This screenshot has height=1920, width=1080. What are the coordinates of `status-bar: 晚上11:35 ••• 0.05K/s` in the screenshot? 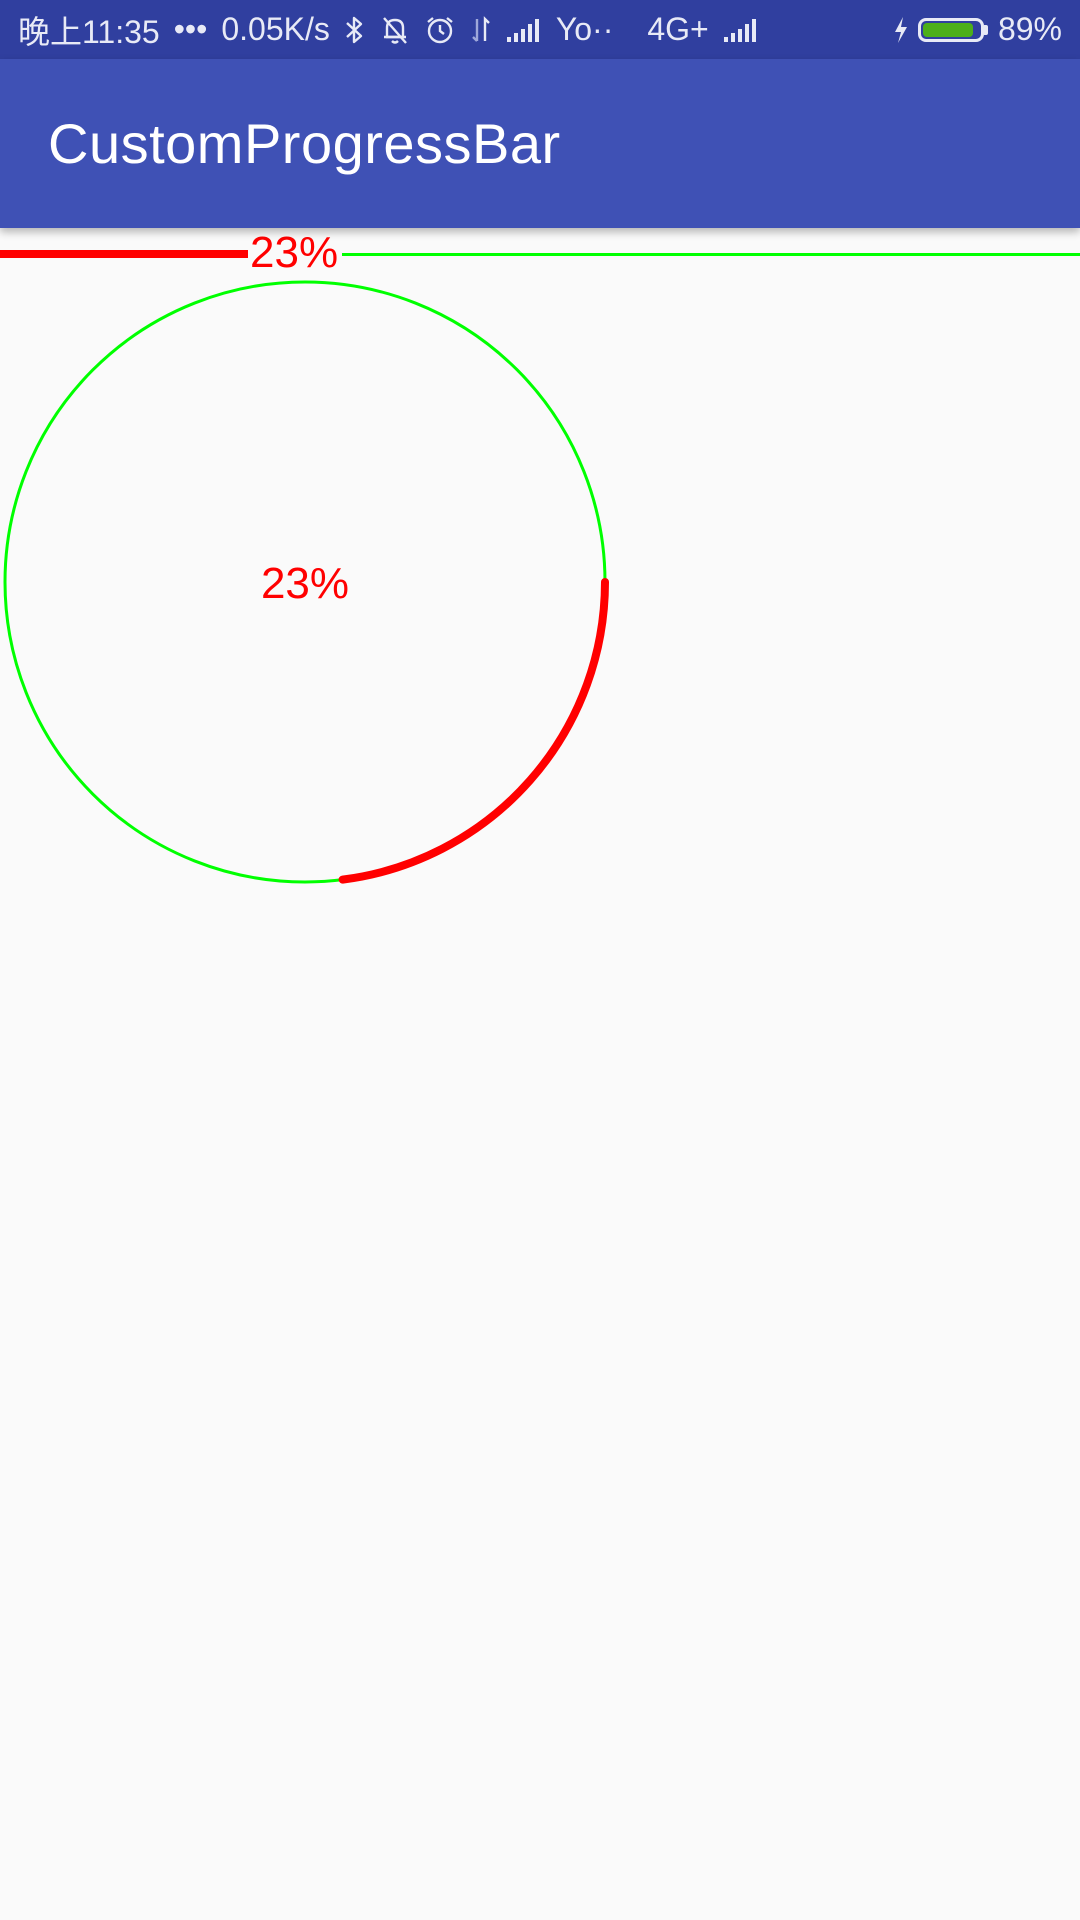 It's located at (540, 29).